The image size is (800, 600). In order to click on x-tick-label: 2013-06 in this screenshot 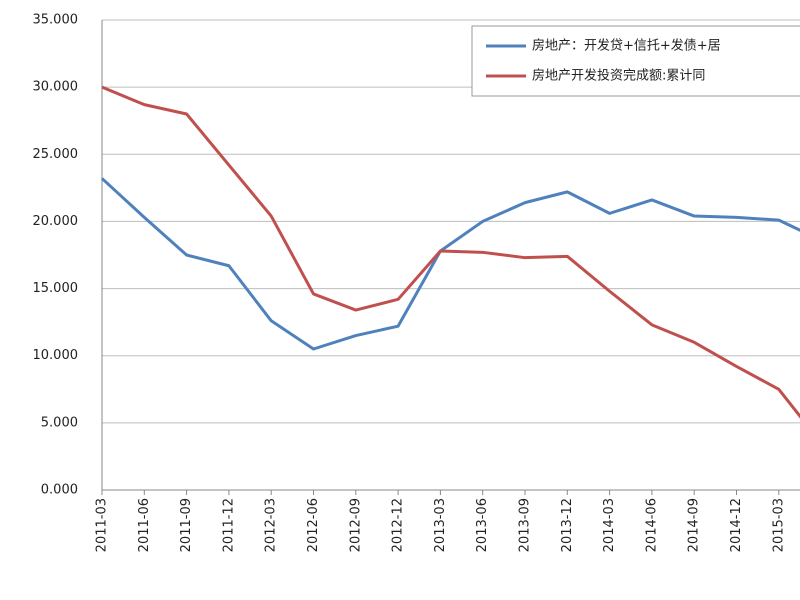, I will do `click(482, 525)`.